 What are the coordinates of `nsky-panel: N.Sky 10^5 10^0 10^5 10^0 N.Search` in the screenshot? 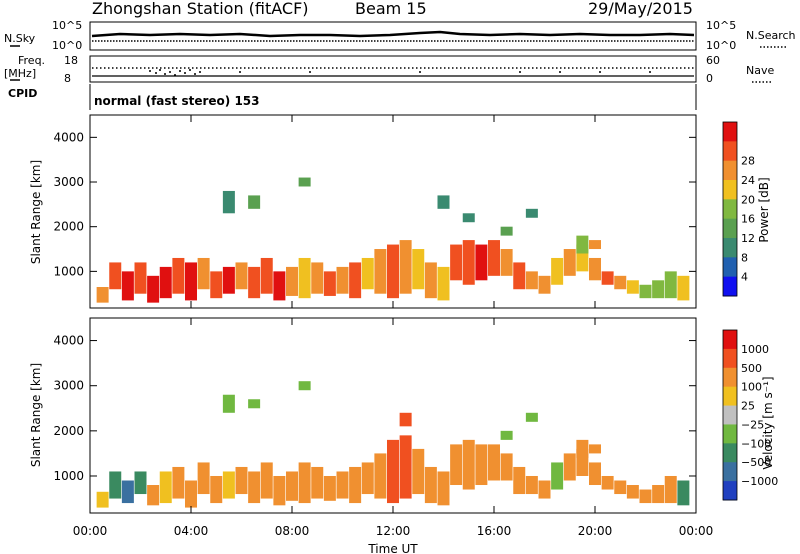 It's located at (400, 35).